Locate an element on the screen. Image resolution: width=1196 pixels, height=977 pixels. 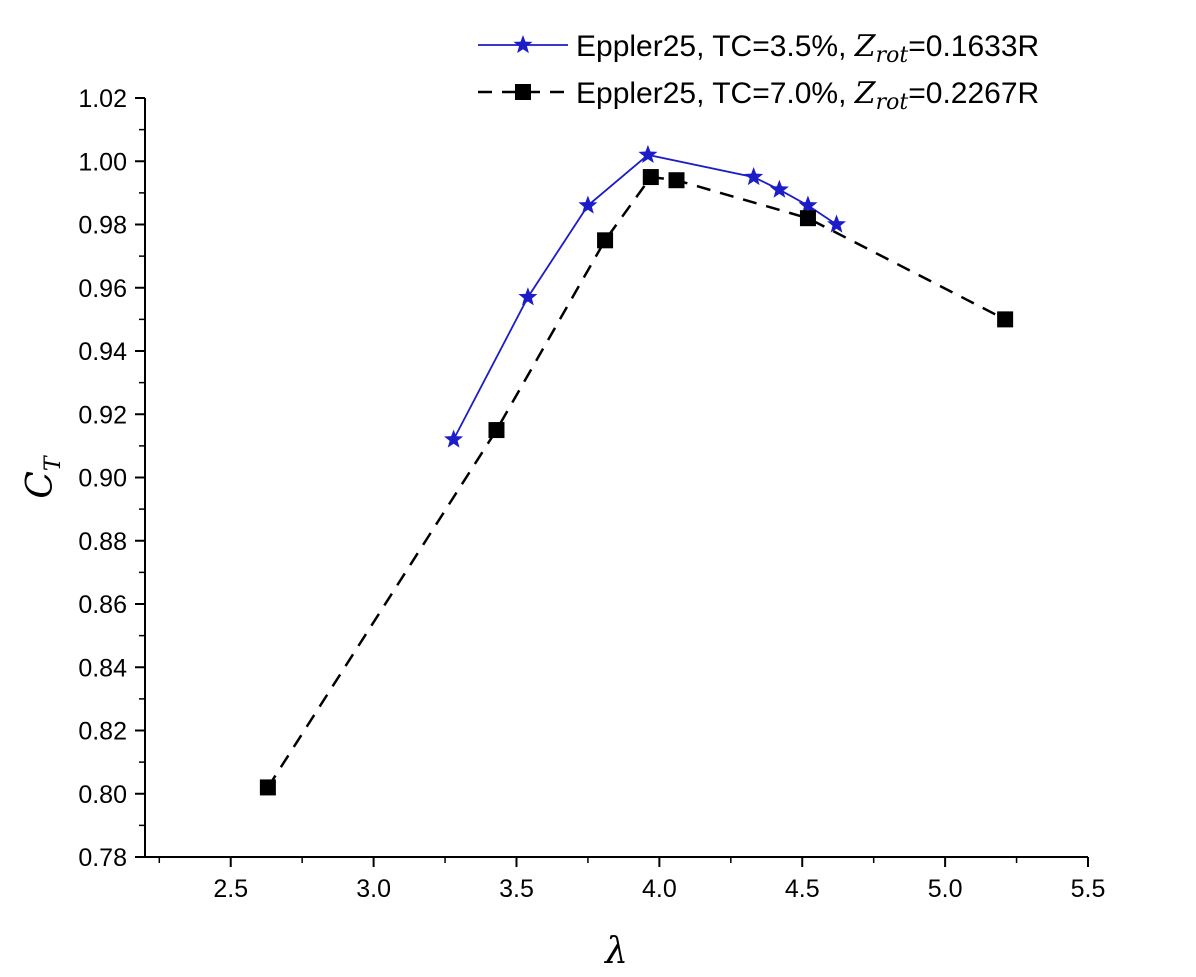
y-tick-label: 0.86 is located at coordinates (102, 605).